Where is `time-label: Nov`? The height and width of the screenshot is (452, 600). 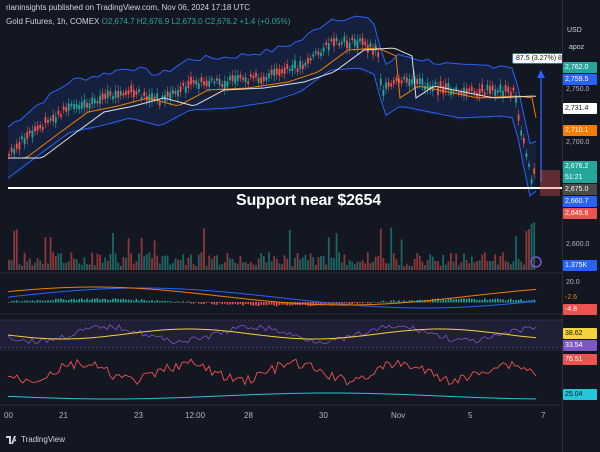
time-label: Nov is located at coordinates (398, 415).